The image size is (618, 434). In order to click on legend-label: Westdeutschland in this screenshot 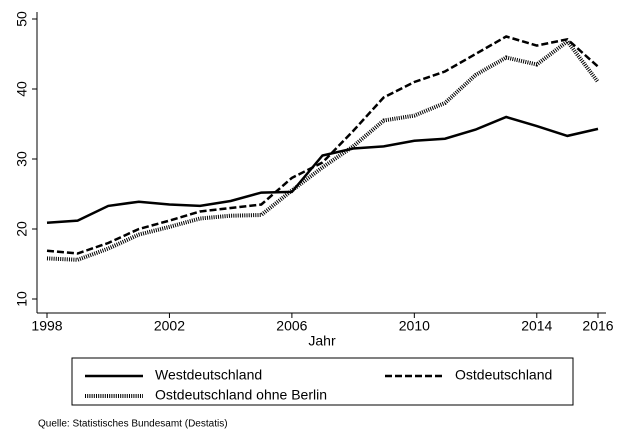, I will do `click(208, 375)`.